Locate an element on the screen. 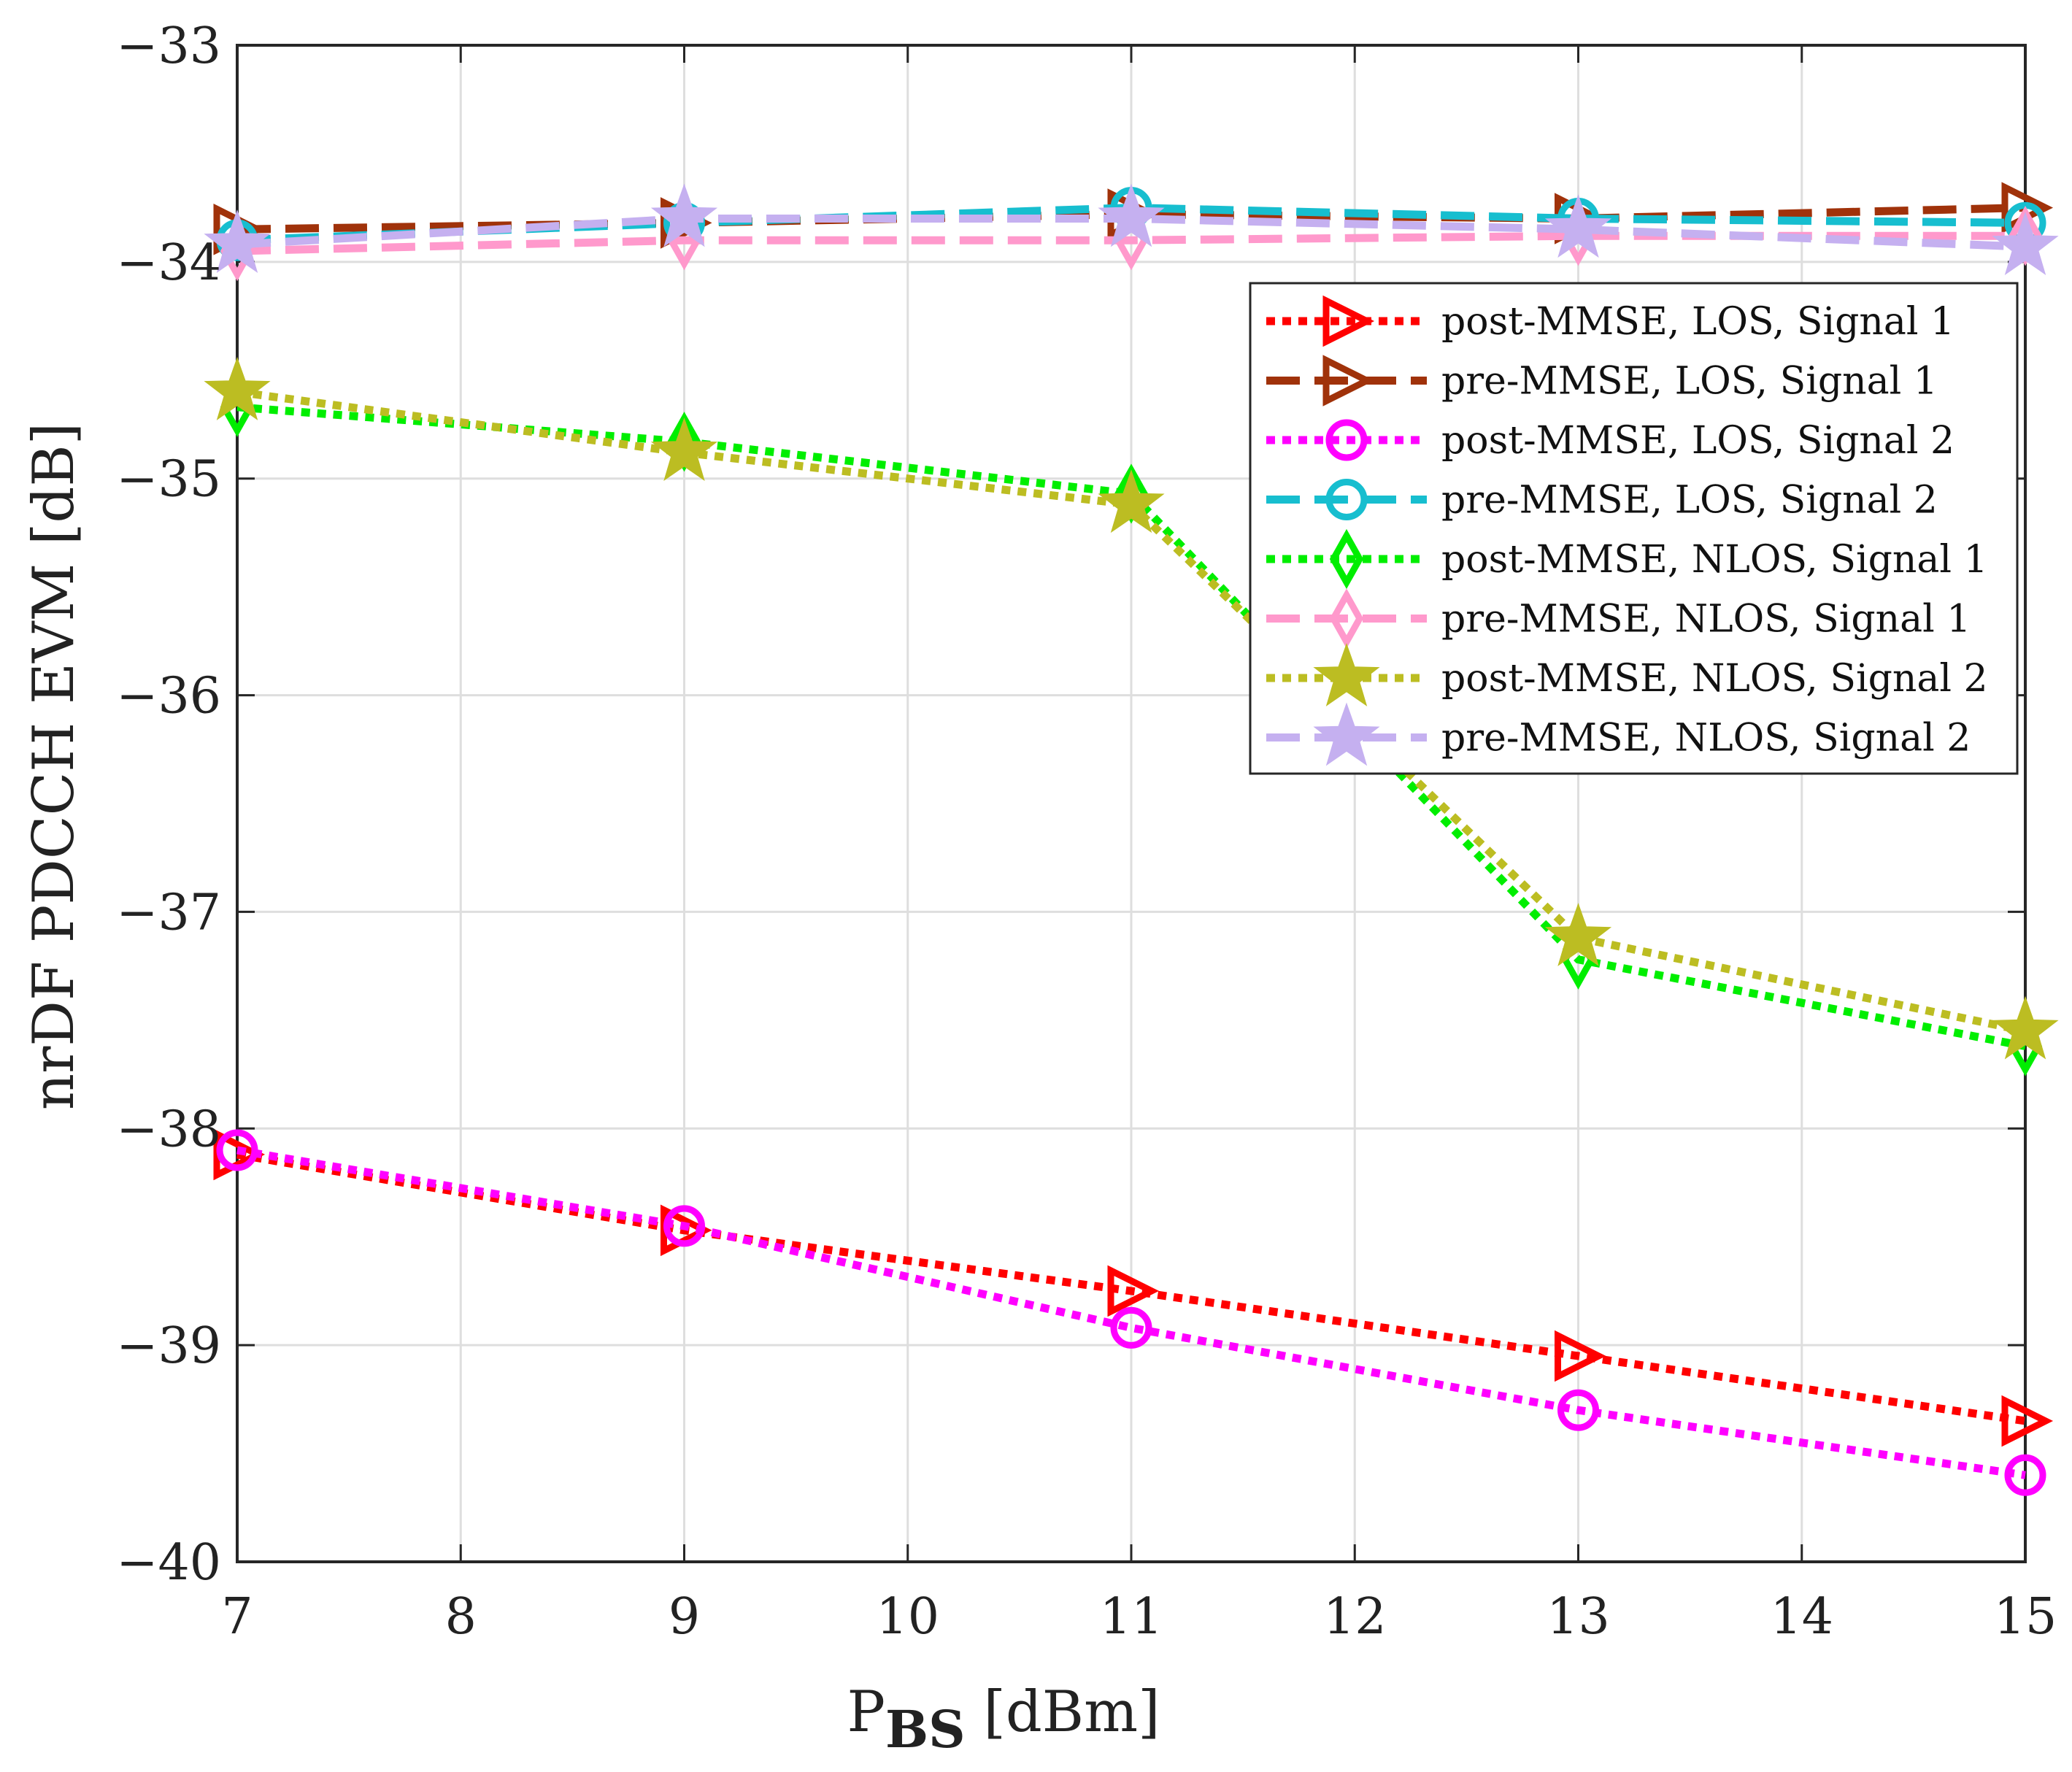  y-tick-label: −37 is located at coordinates (168, 912).